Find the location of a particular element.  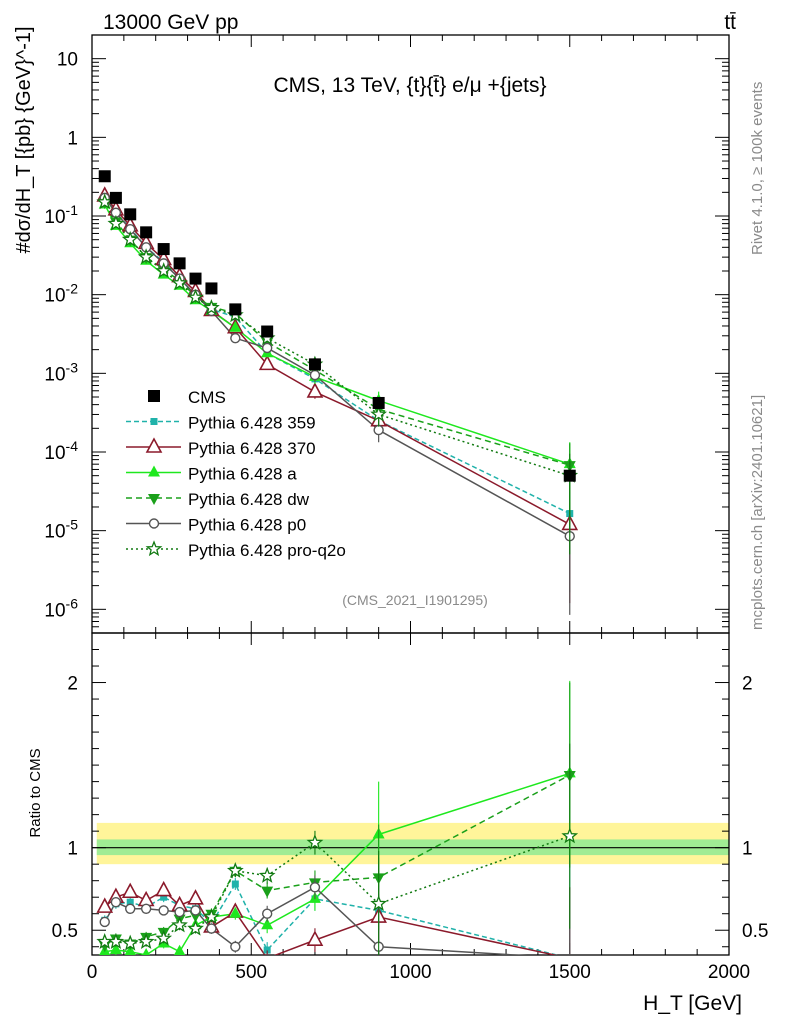

header-left: 13000 GeV pp is located at coordinates (170, 22).